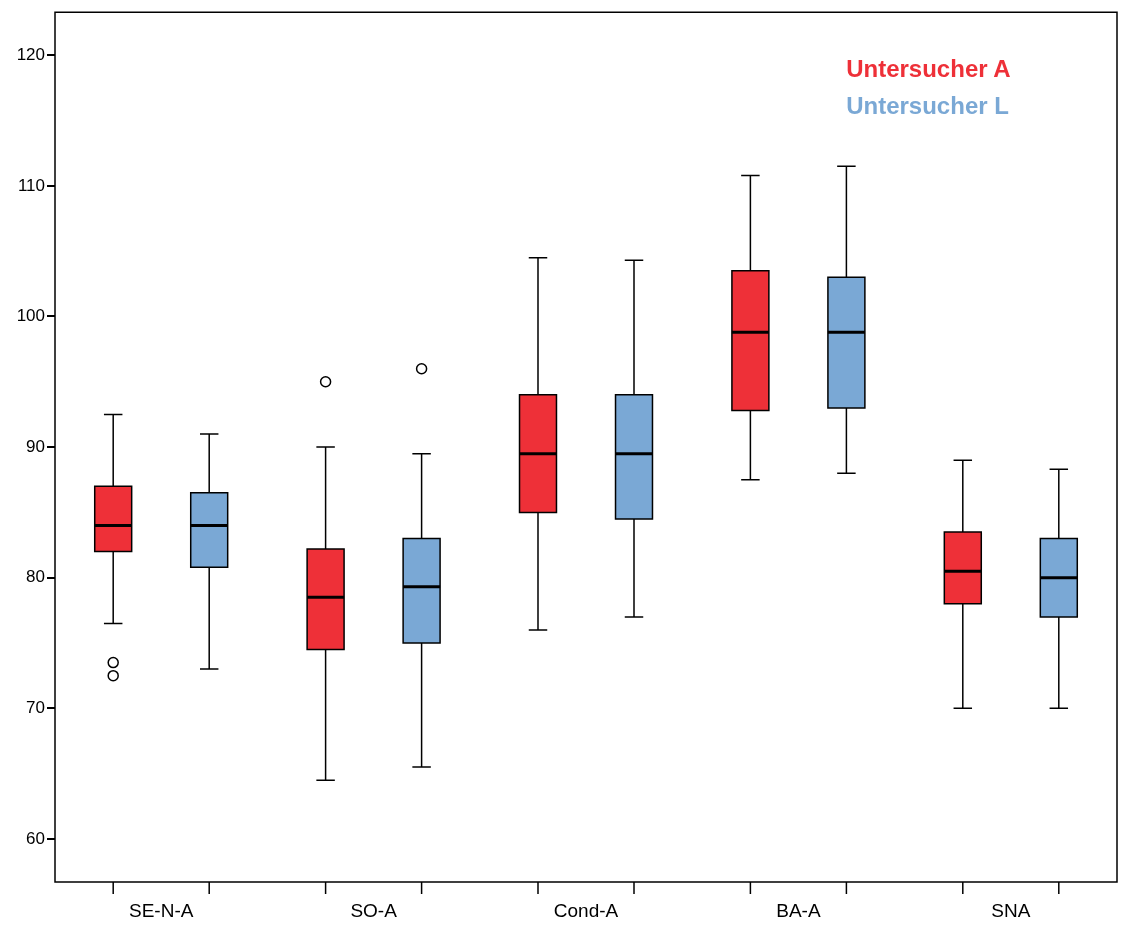  I want to click on y-tick-label: 90, so click(35, 446).